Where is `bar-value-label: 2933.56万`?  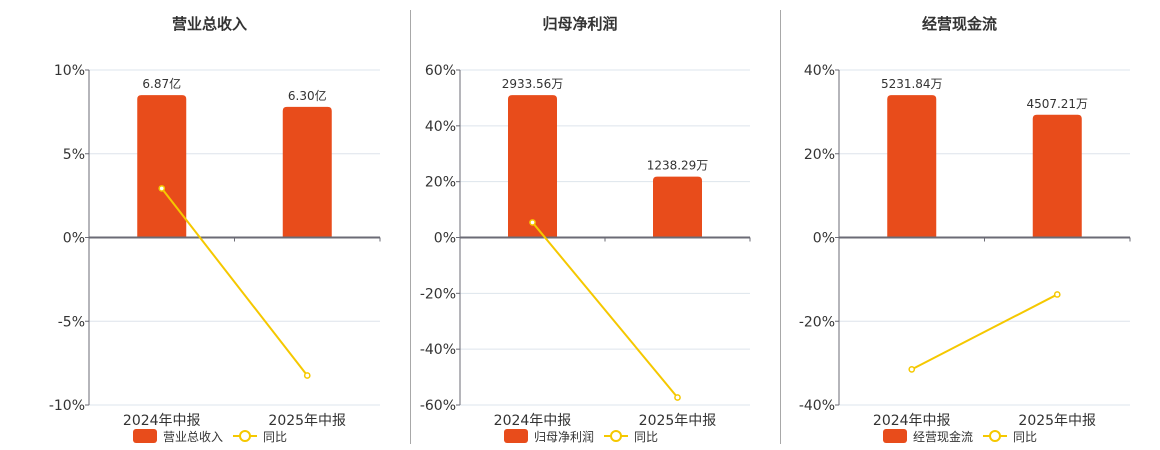
bar-value-label: 2933.56万 is located at coordinates (533, 84).